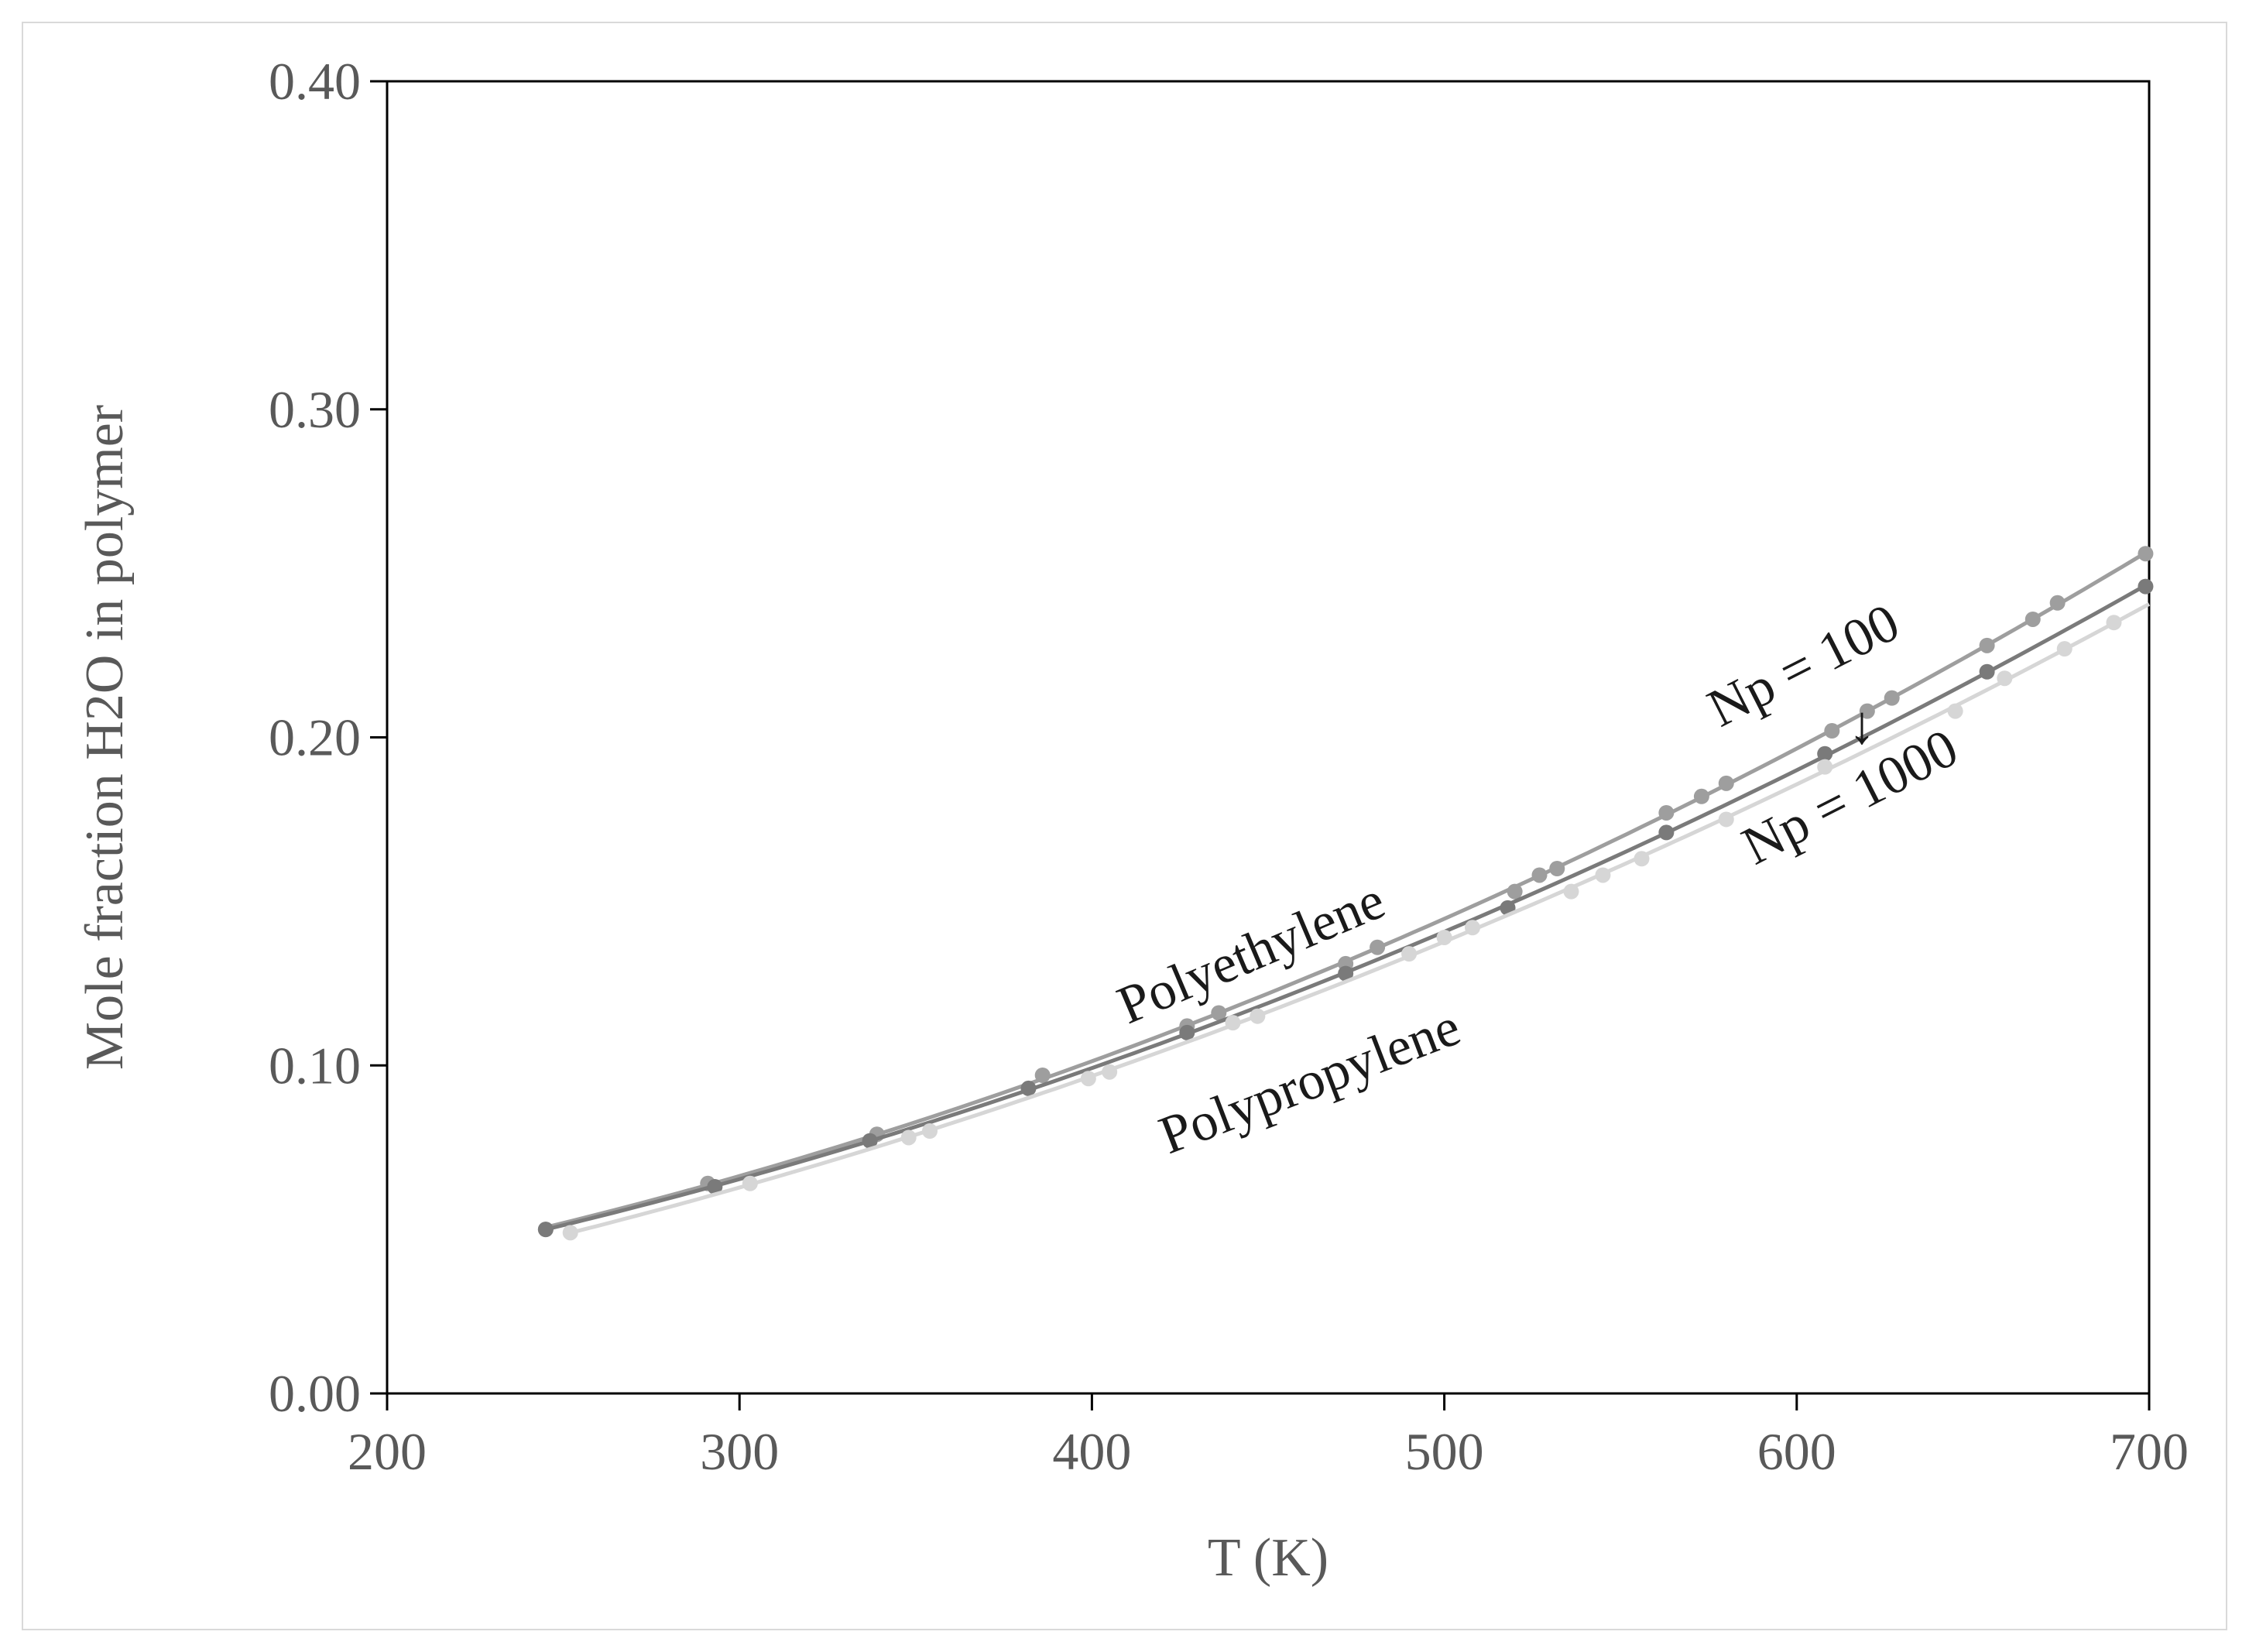 This screenshot has height=1652, width=2249. What do you see at coordinates (1268, 1558) in the screenshot?
I see `x-axis-title: T (K)` at bounding box center [1268, 1558].